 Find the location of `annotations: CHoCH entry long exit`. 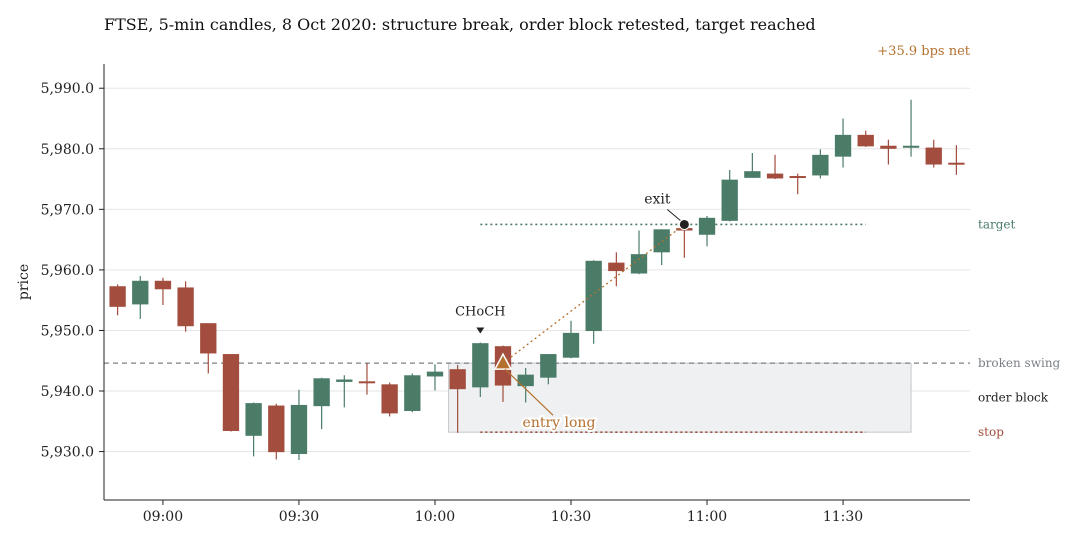

annotations: CHoCH entry long exit is located at coordinates (572, 312).